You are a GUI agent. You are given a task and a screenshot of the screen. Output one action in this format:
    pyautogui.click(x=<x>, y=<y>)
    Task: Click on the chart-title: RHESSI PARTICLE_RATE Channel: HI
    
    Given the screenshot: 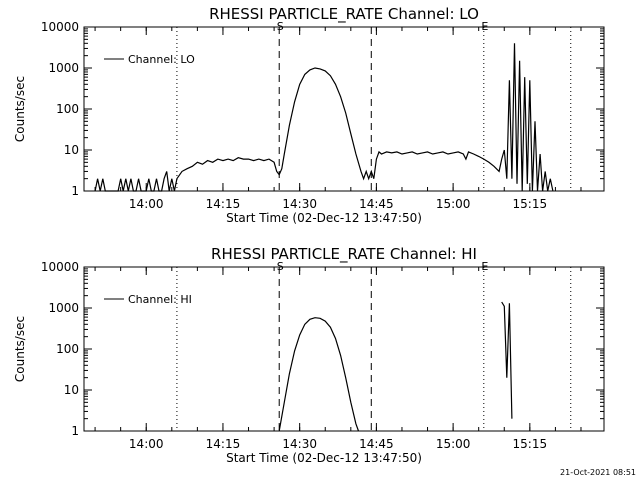 What is the action you would take?
    pyautogui.click(x=344, y=254)
    